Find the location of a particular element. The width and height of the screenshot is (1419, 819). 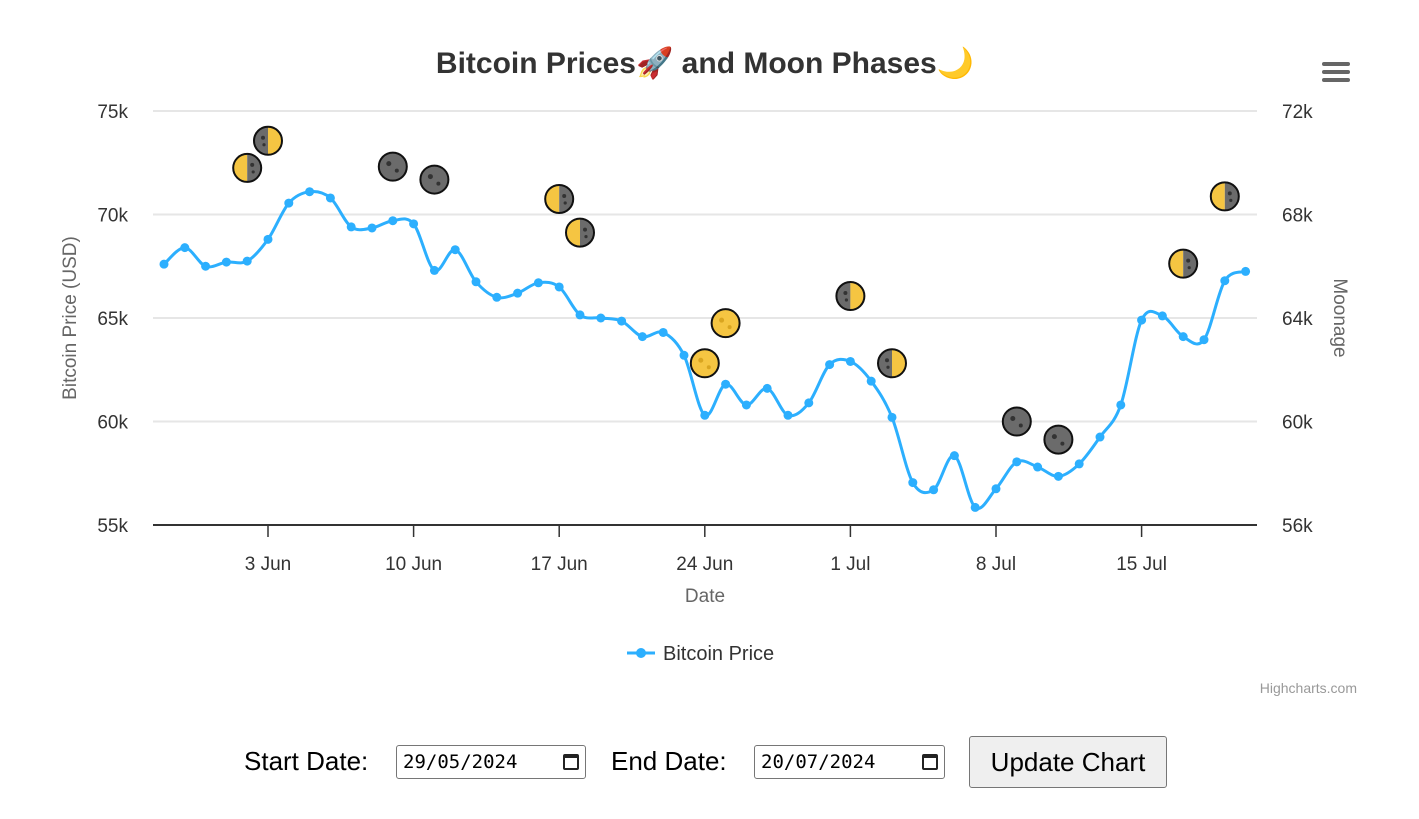

x-tick-label: 17 Jun is located at coordinates (559, 564).